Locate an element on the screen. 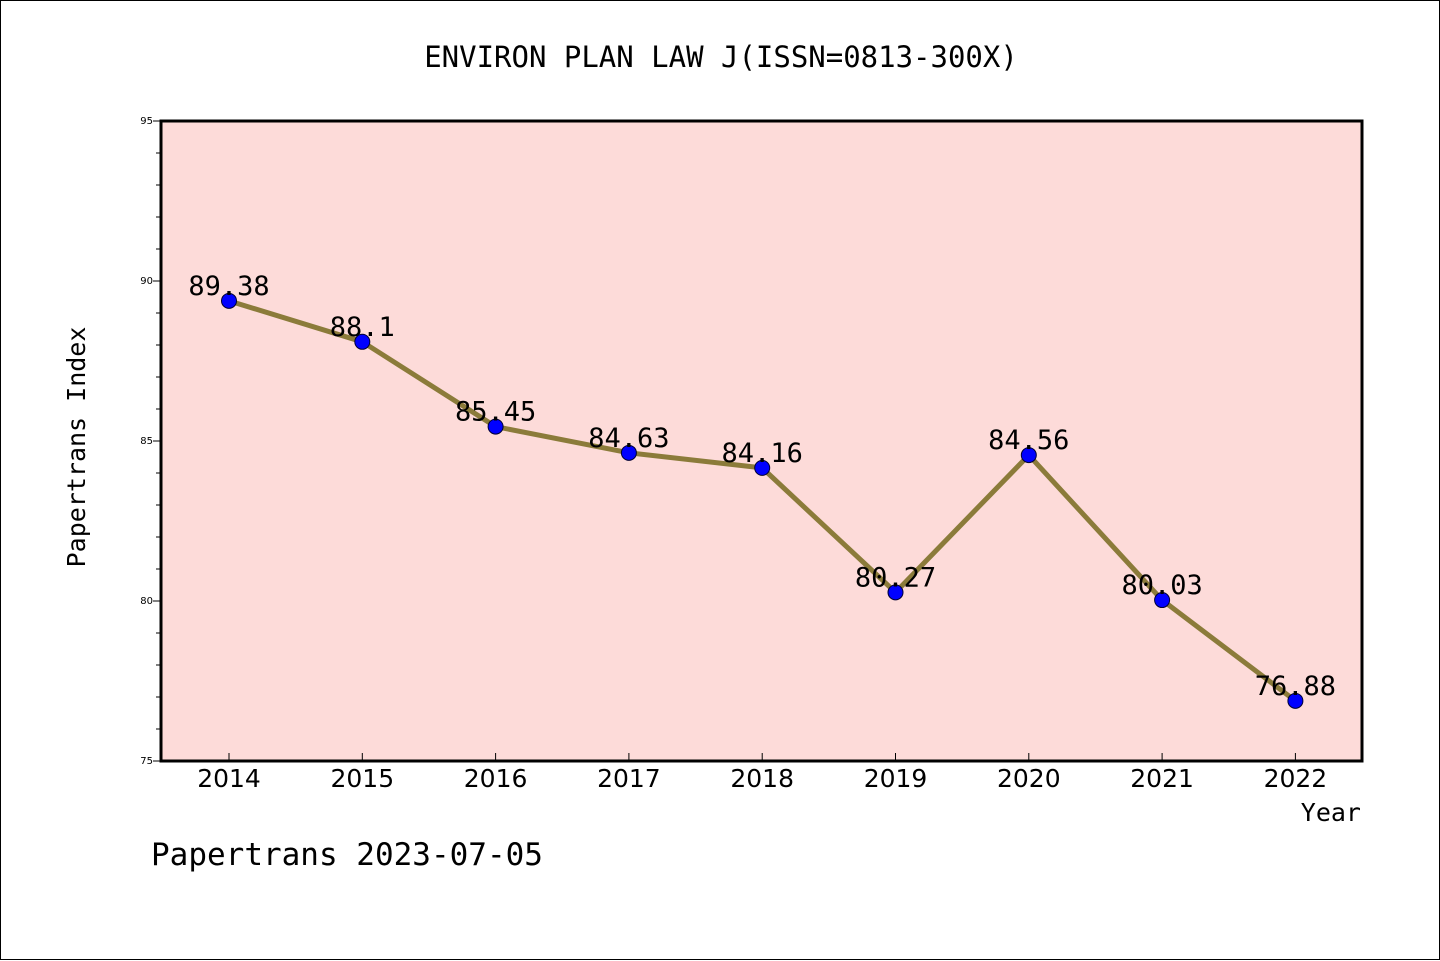 The height and width of the screenshot is (961, 1440). y-tick-label: 85 is located at coordinates (146, 441).